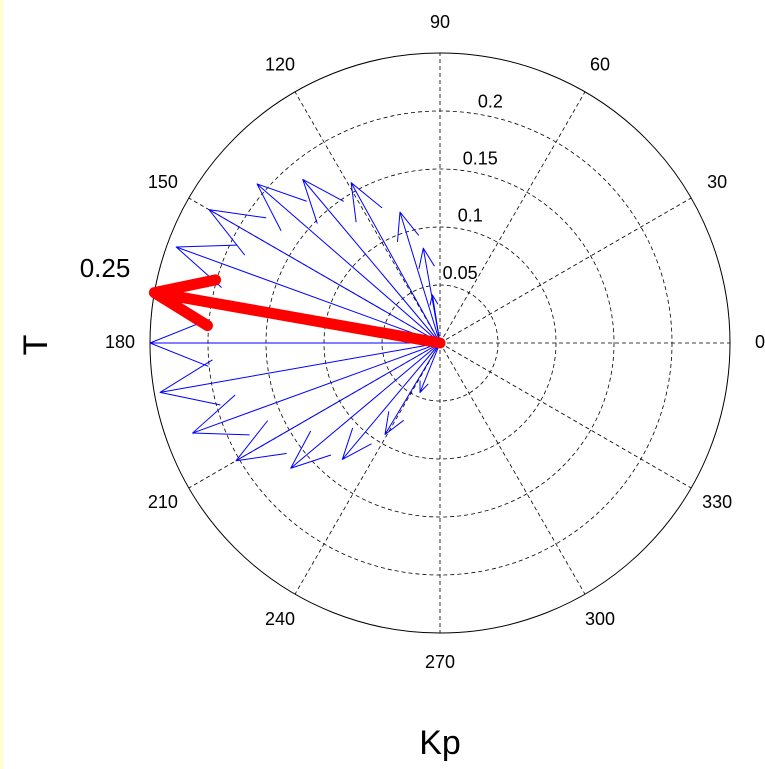 This screenshot has height=769, width=765. Describe the element at coordinates (717, 182) in the screenshot. I see `theta-tick-label: 30` at that location.